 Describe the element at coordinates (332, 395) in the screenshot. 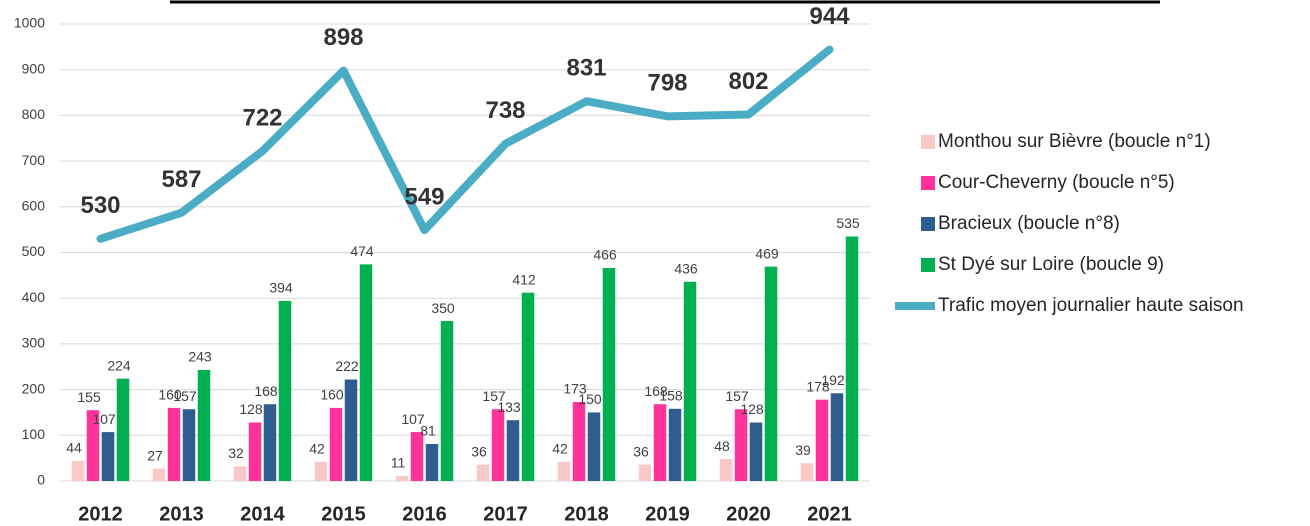

I see `bar-value-label: 160` at that location.